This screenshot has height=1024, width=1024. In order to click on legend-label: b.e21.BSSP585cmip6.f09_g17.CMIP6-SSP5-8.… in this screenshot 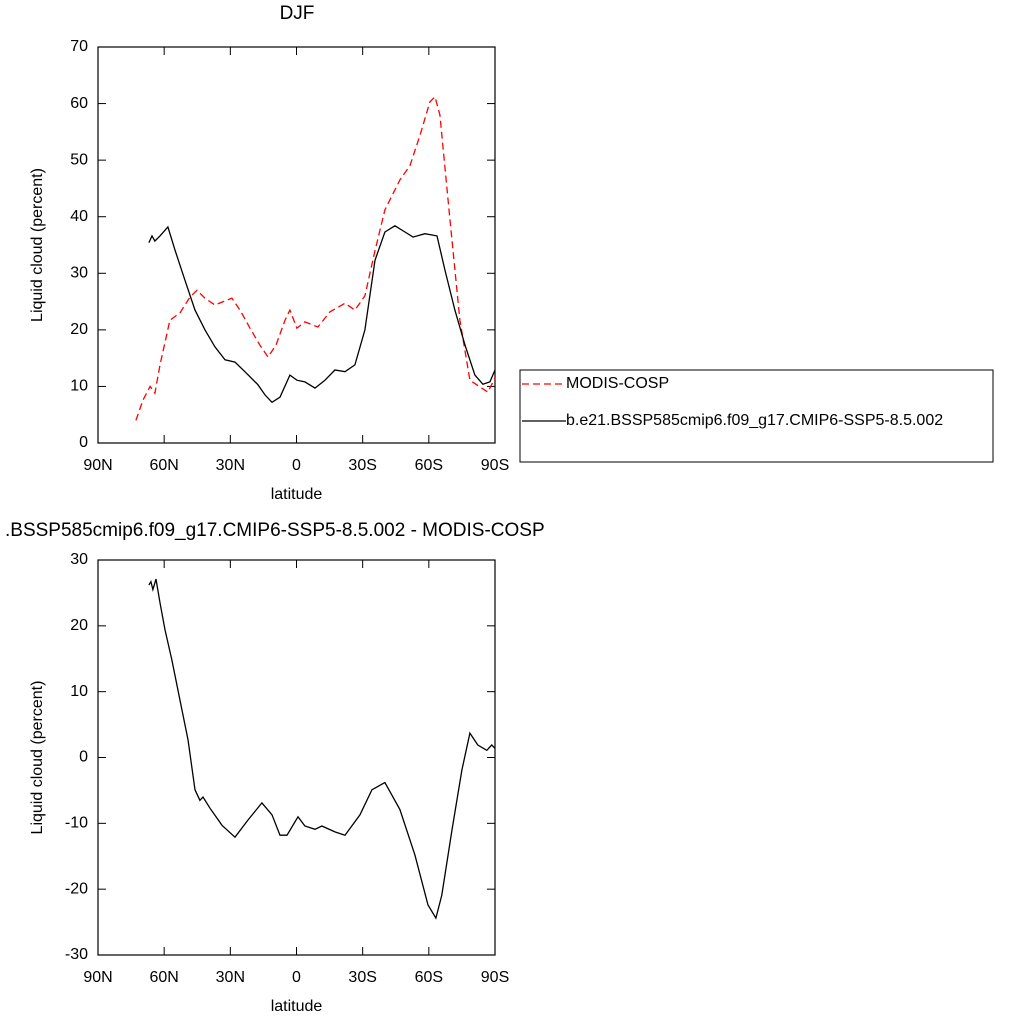, I will do `click(754, 420)`.